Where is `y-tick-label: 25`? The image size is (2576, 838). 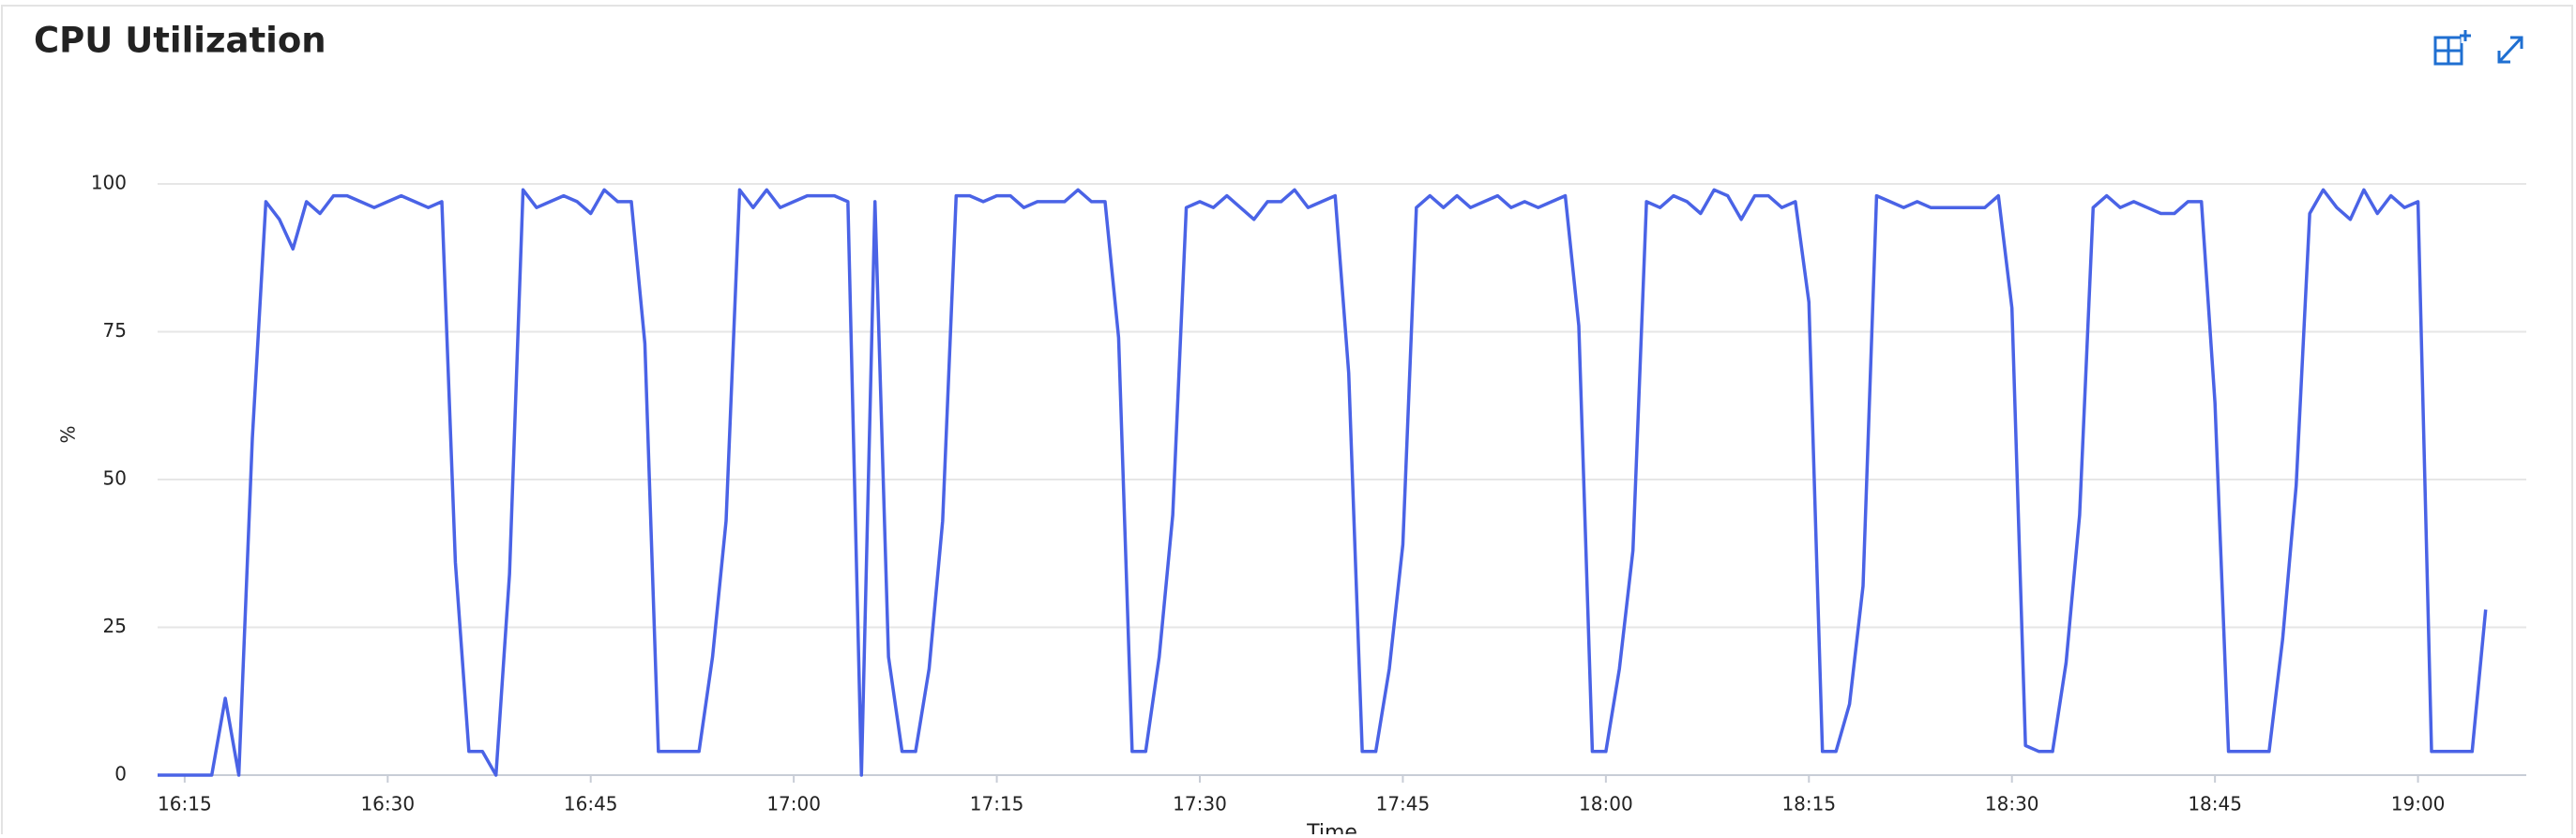
y-tick-label: 25 is located at coordinates (115, 626).